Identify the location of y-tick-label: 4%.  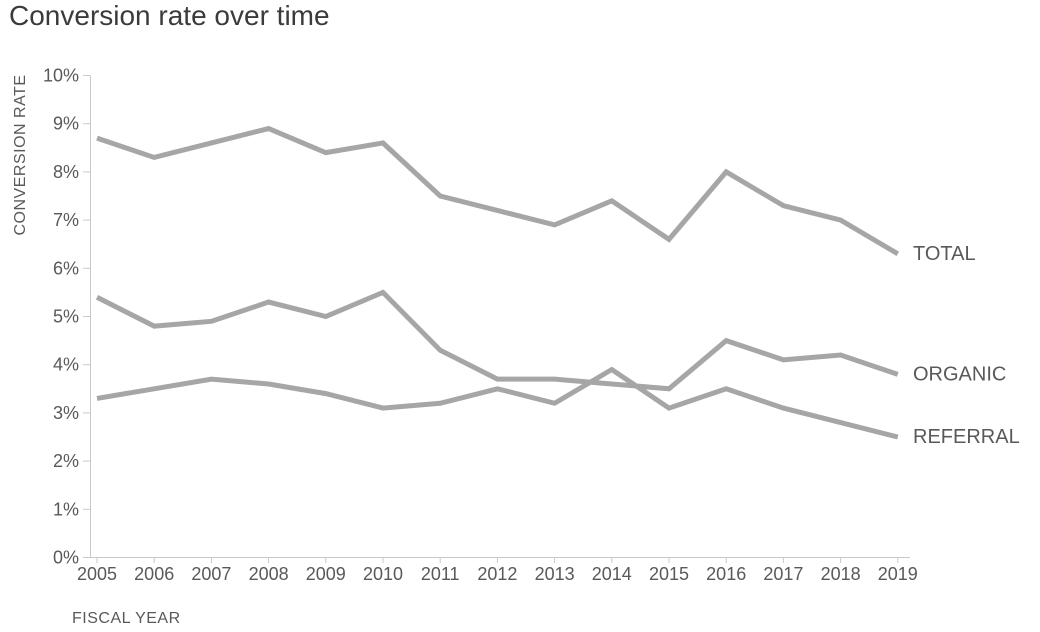
(66, 365).